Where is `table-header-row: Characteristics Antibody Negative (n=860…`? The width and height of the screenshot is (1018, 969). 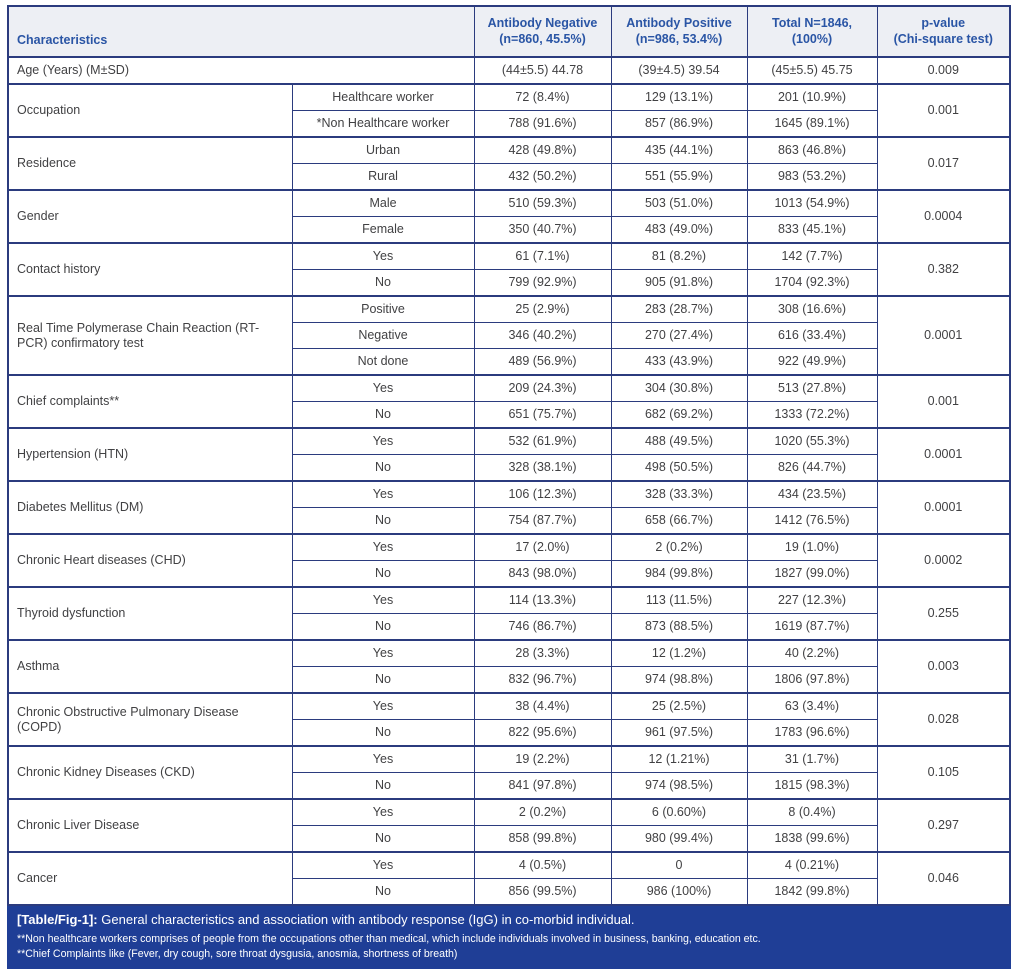 table-header-row: Characteristics Antibody Negative (n=860… is located at coordinates (509, 31).